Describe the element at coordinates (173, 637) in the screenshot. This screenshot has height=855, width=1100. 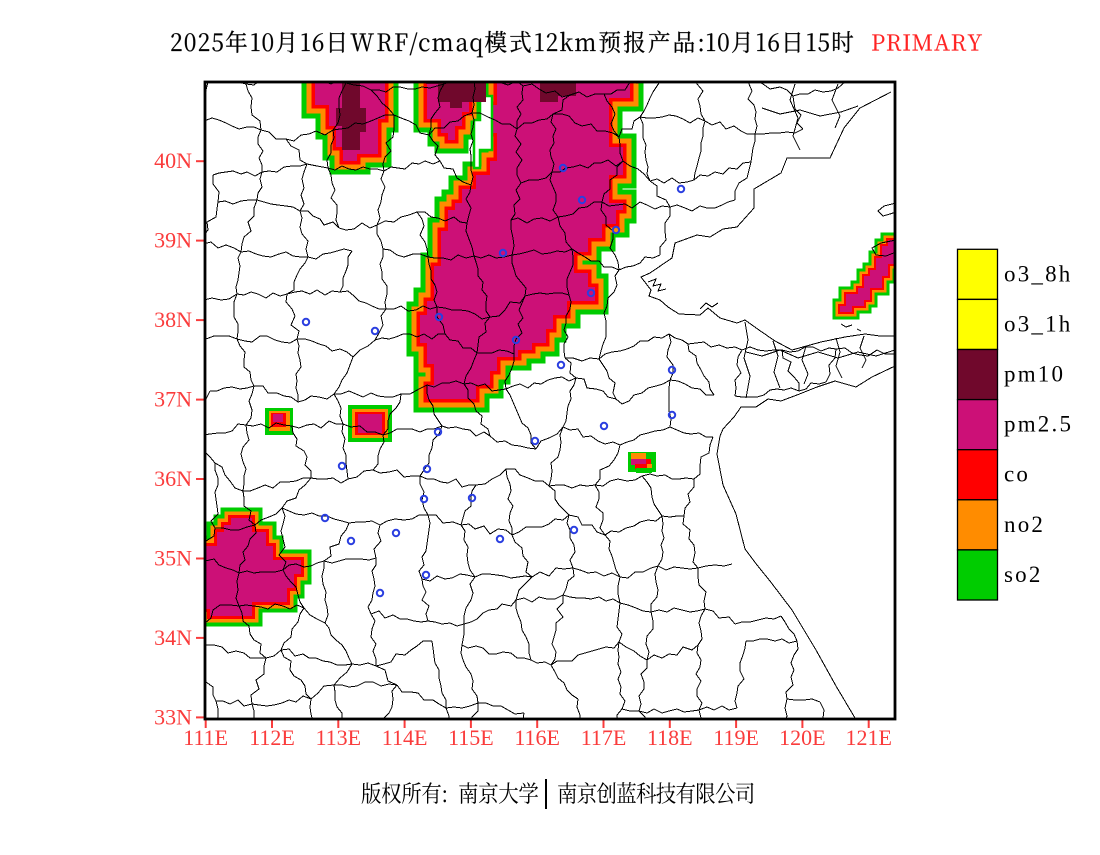
I see `svg-text: 34N` at that location.